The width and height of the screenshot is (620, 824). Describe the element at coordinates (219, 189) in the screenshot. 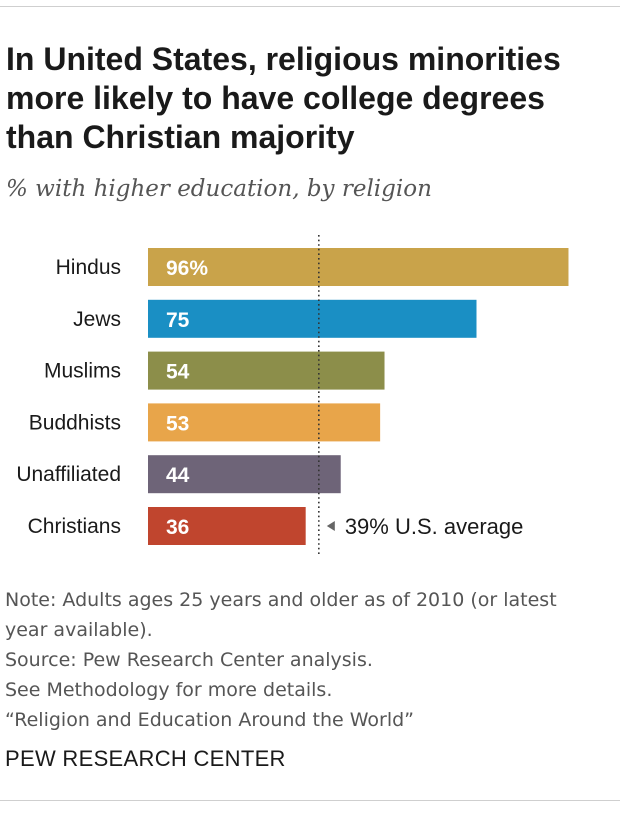

I see `chart-subtitle: % with higher education, by religion` at that location.